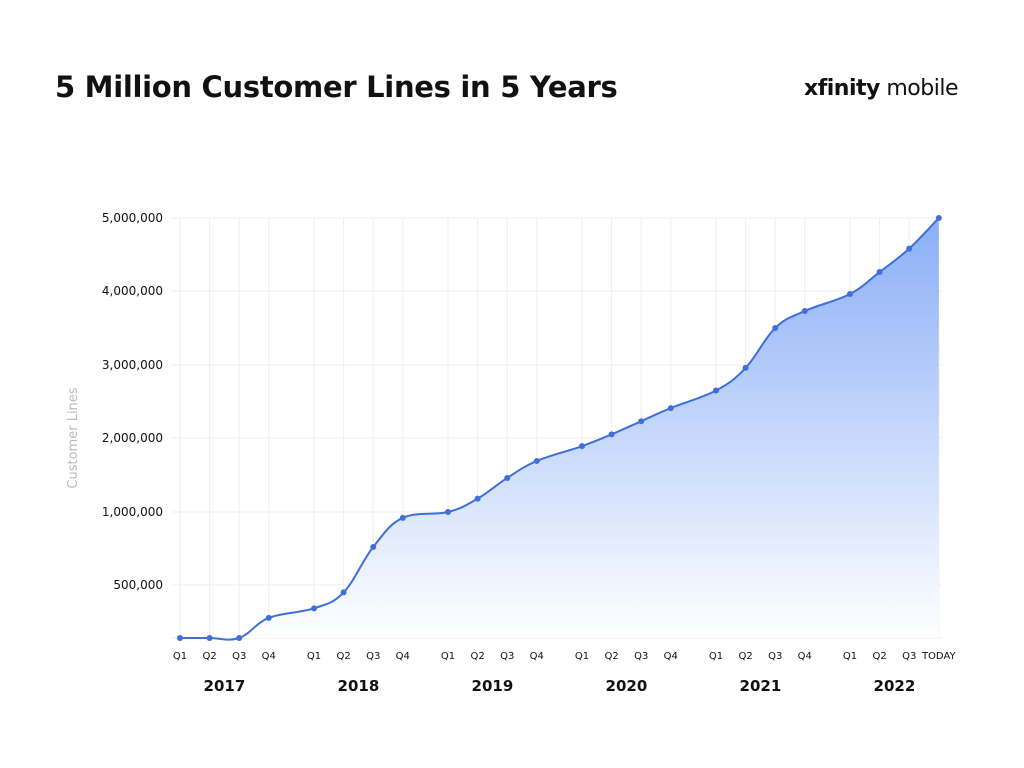  Describe the element at coordinates (761, 686) in the screenshot. I see `year-label: 2021` at that location.